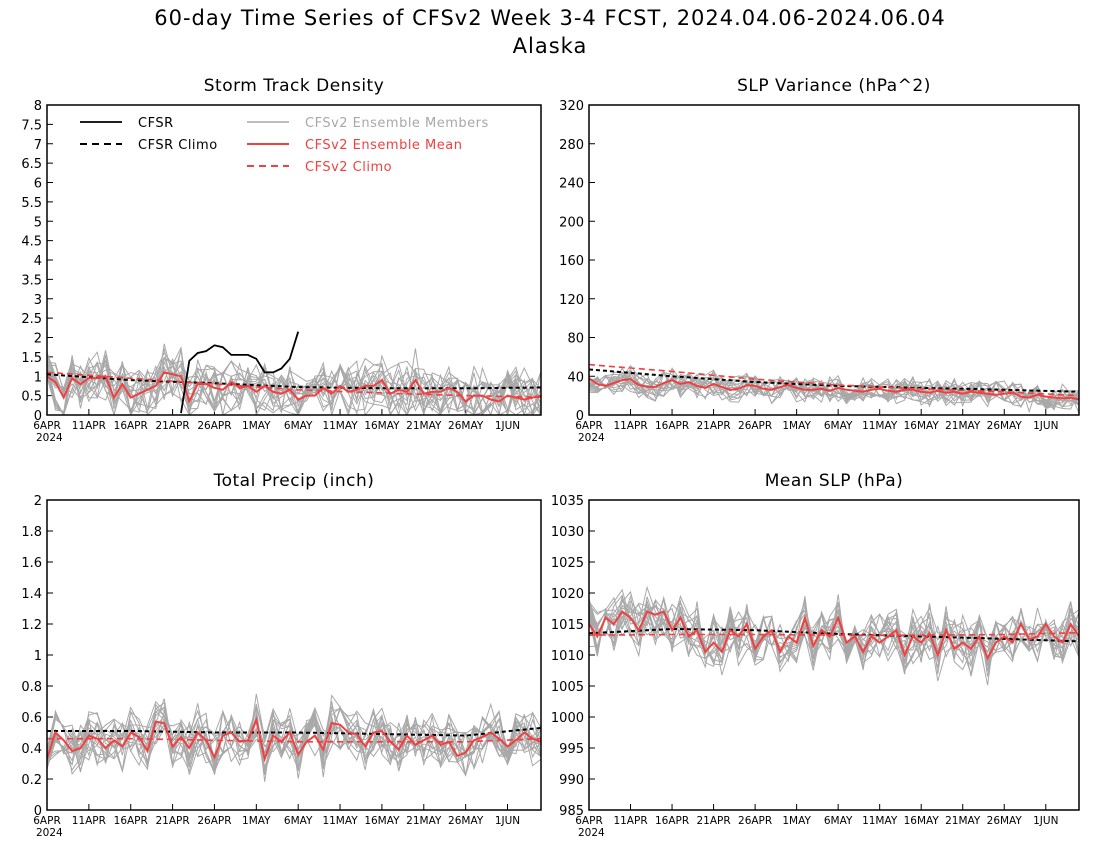 The width and height of the screenshot is (1100, 850). I want to click on y-tick-label: 40, so click(575, 377).